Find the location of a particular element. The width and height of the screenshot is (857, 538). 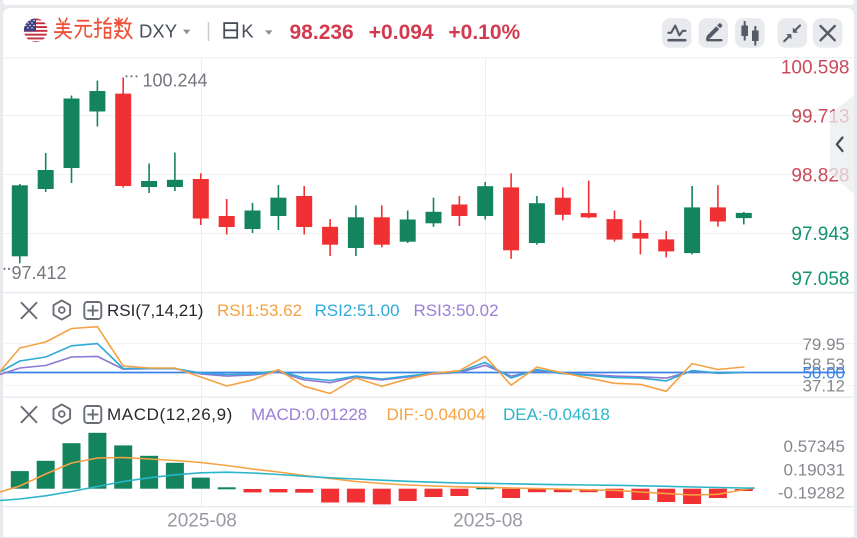

svg-text: K is located at coordinates (247, 31).